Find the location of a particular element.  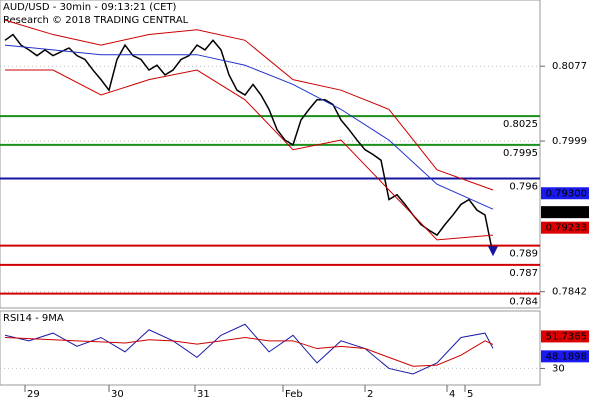

price-box-label: 0.79233 is located at coordinates (566, 228).